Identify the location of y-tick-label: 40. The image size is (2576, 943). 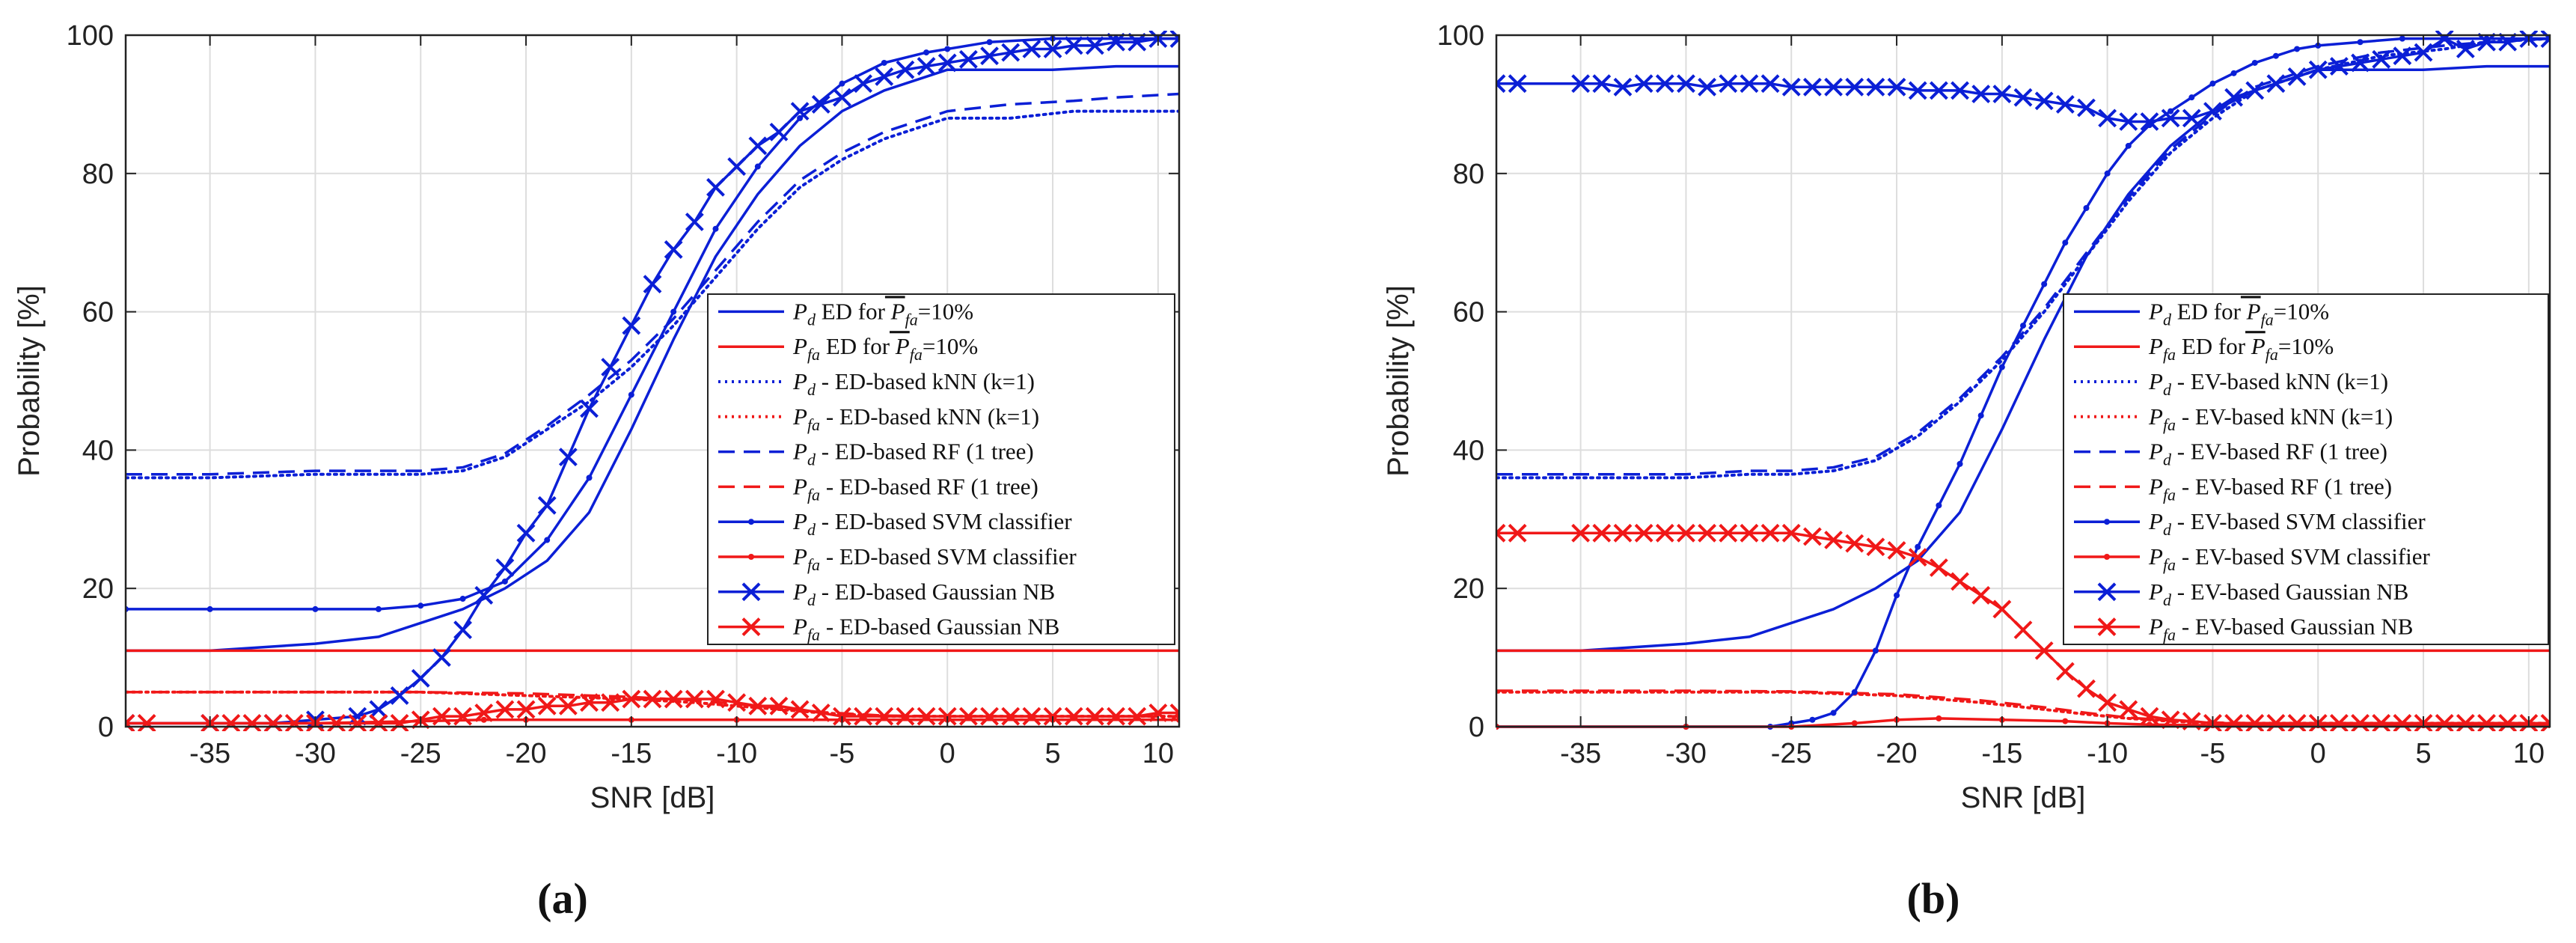
(98, 450).